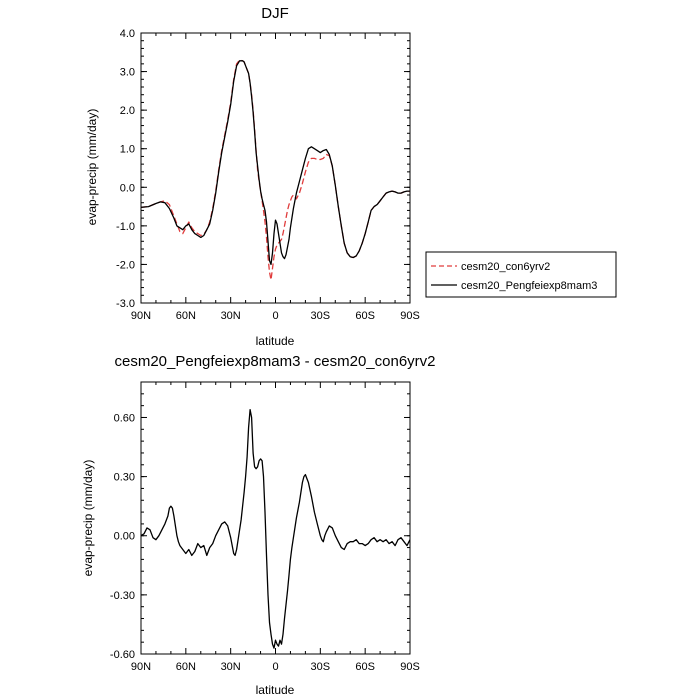 The width and height of the screenshot is (700, 700). I want to click on legend-box, so click(521, 274).